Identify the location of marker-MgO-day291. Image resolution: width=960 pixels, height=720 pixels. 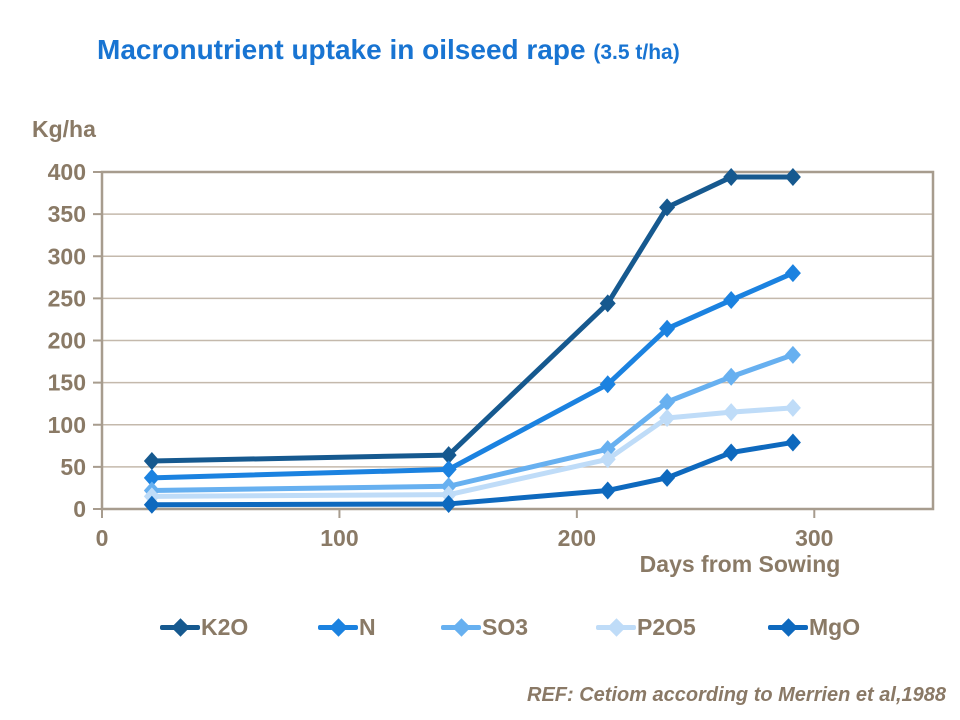
(792, 442).